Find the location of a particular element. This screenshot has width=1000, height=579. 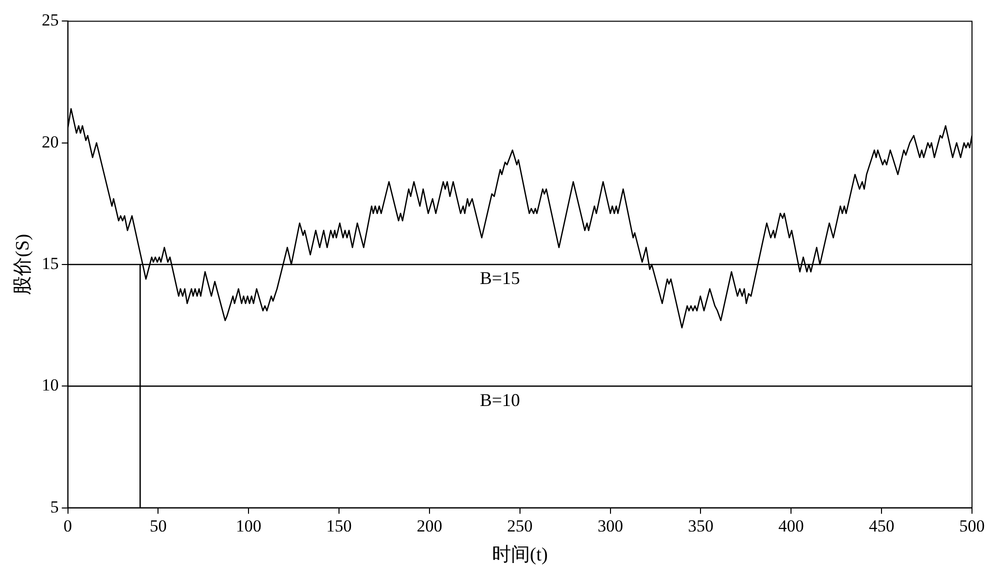

y-tick-label: 15 is located at coordinates (50, 263).